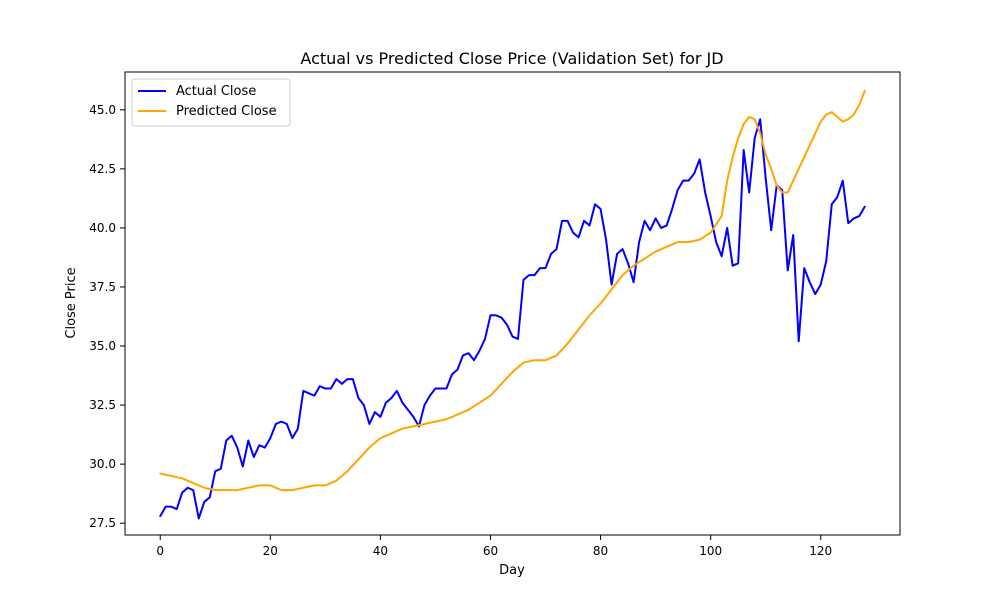 The image size is (1000, 600). I want to click on x-tick-label: 100, so click(710, 551).